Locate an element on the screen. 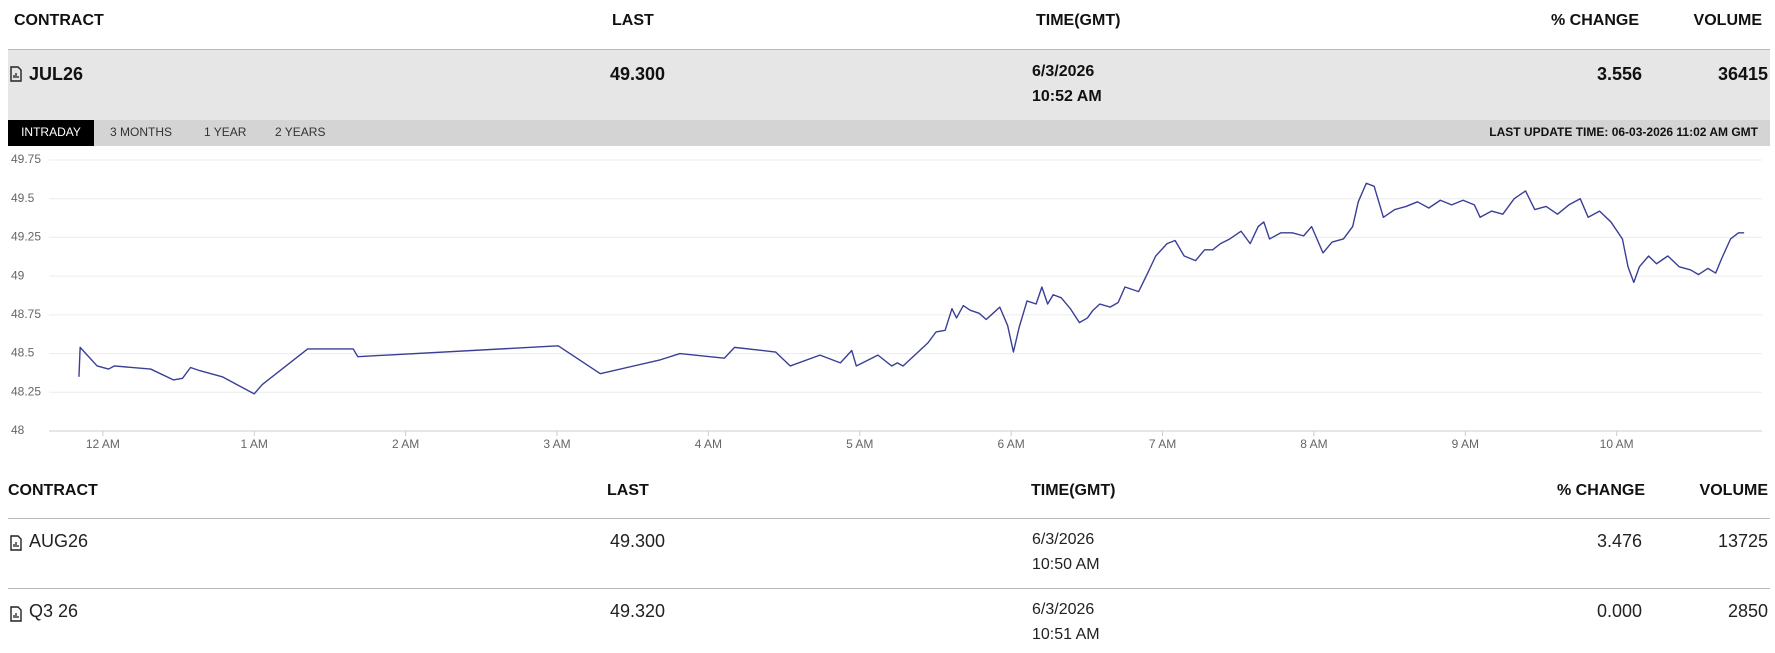 This screenshot has height=653, width=1775. y-tick-label: 49.25 is located at coordinates (26, 237).